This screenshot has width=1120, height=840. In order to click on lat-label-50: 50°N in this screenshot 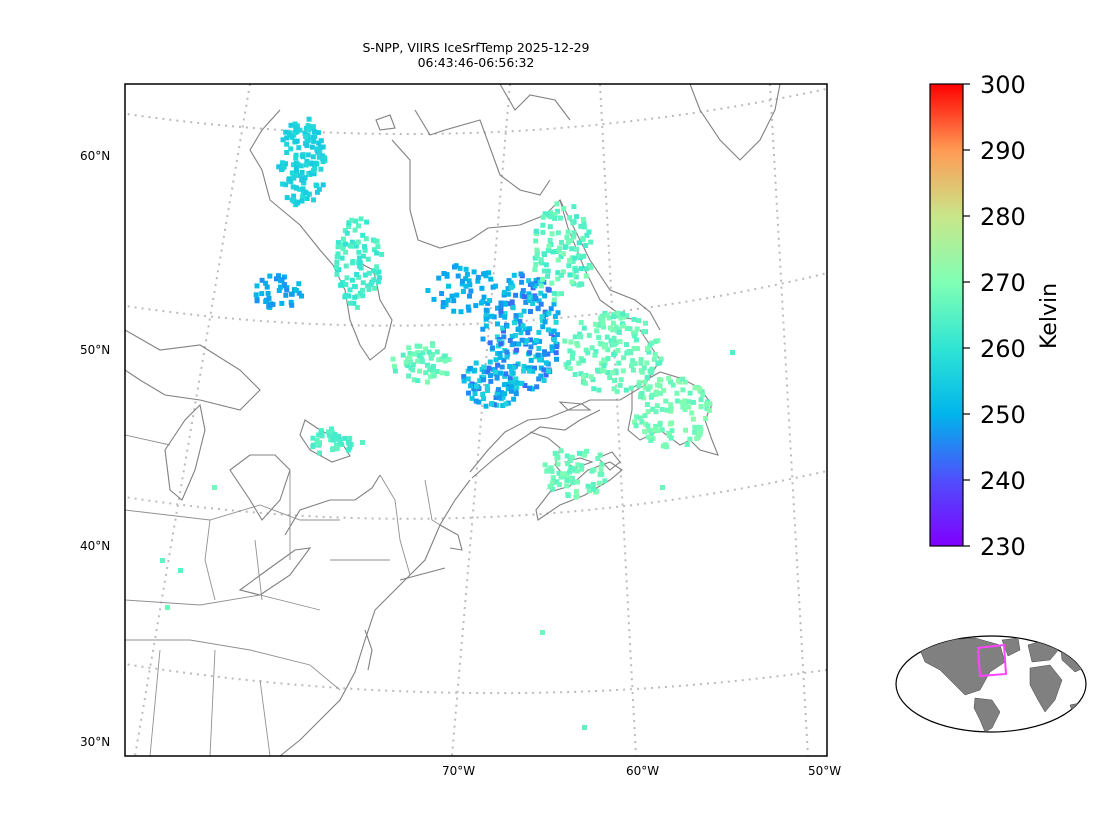, I will do `click(95, 350)`.